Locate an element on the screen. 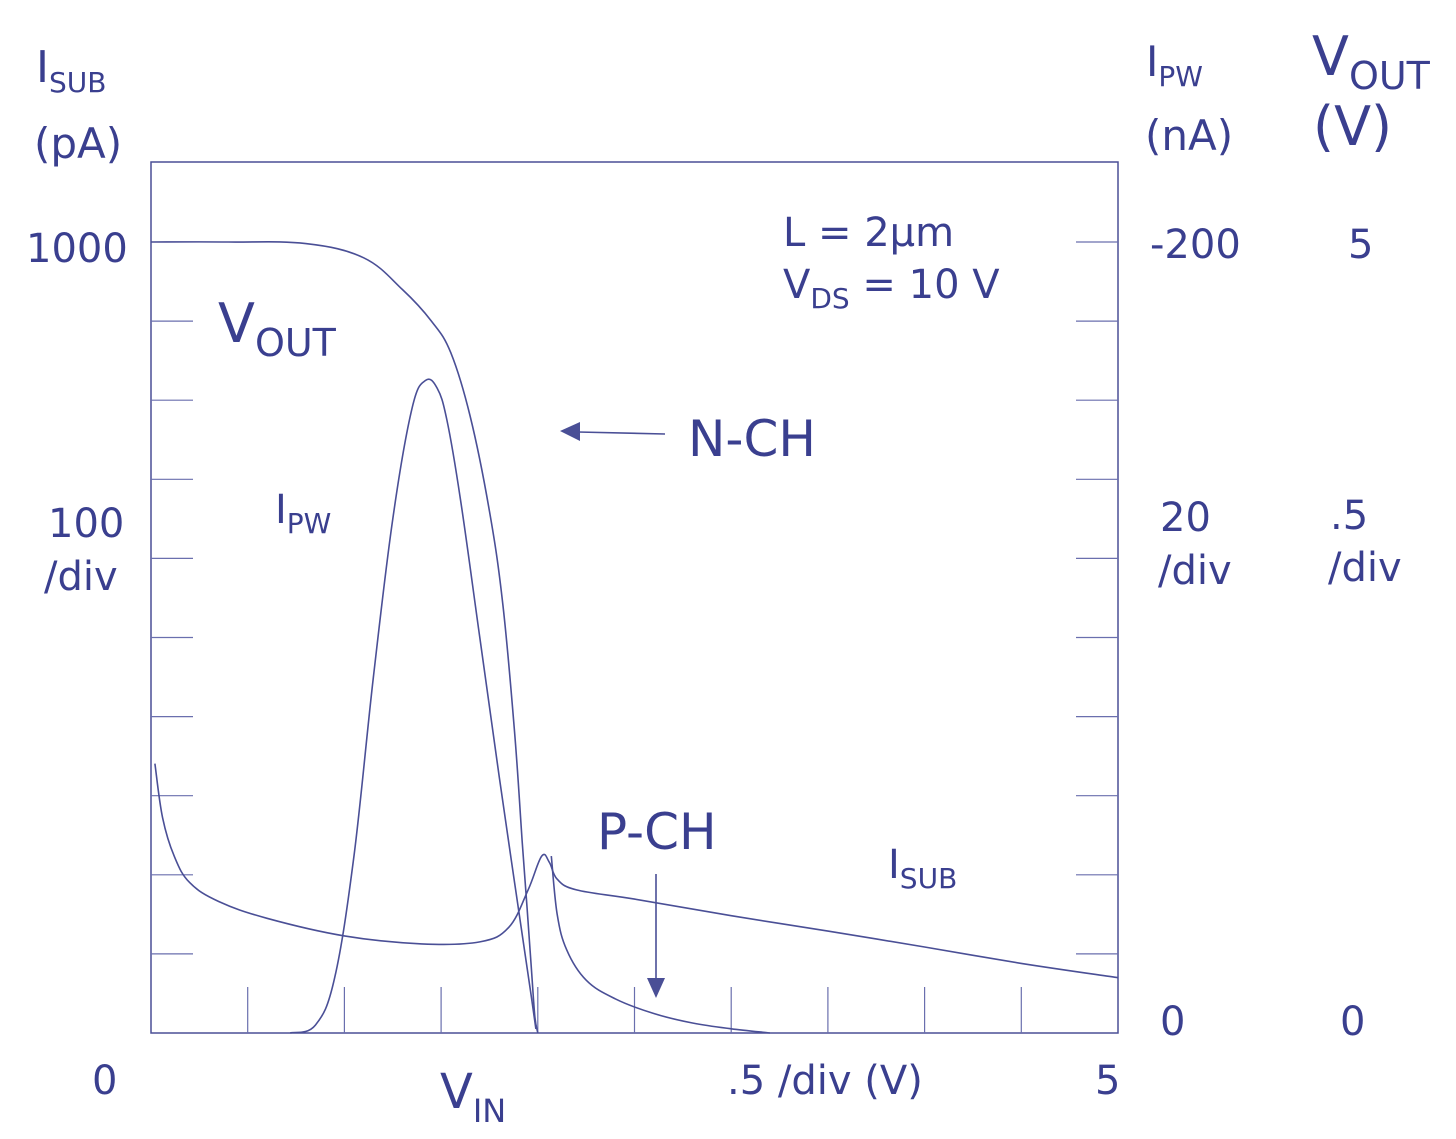 Image resolution: width=1456 pixels, height=1139 pixels. nch-arrow-shaft is located at coordinates (621, 433).